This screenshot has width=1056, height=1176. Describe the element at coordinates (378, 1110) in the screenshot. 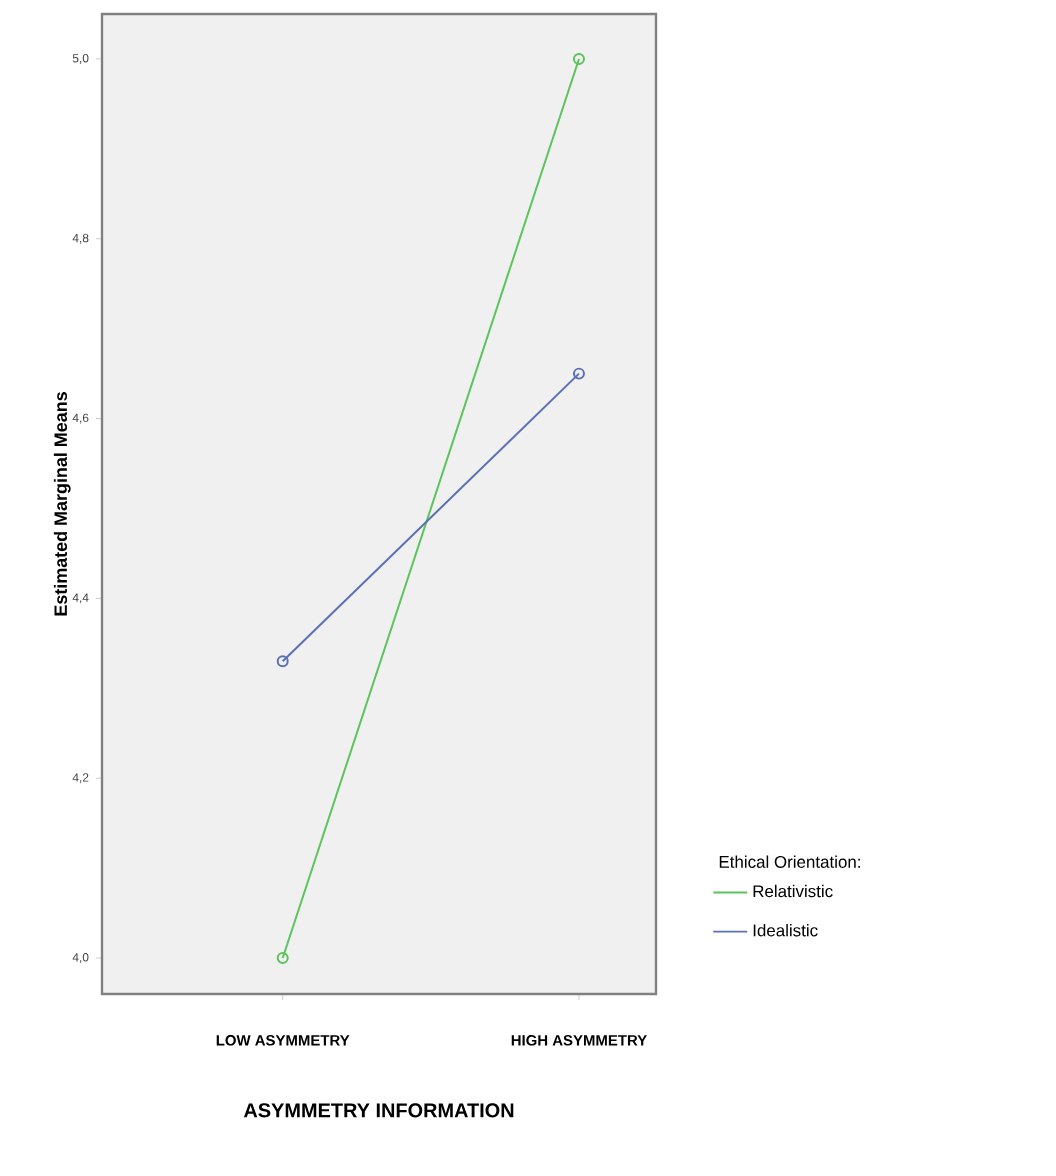

I see `x-axis-title: ASYMMETRY INFORMATION` at that location.